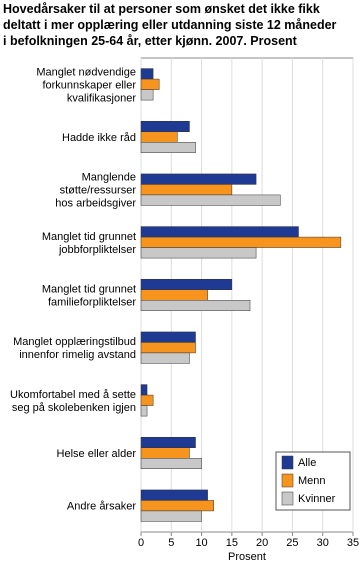  What do you see at coordinates (317, 499) in the screenshot?
I see `legend-label: Kvinner` at bounding box center [317, 499].